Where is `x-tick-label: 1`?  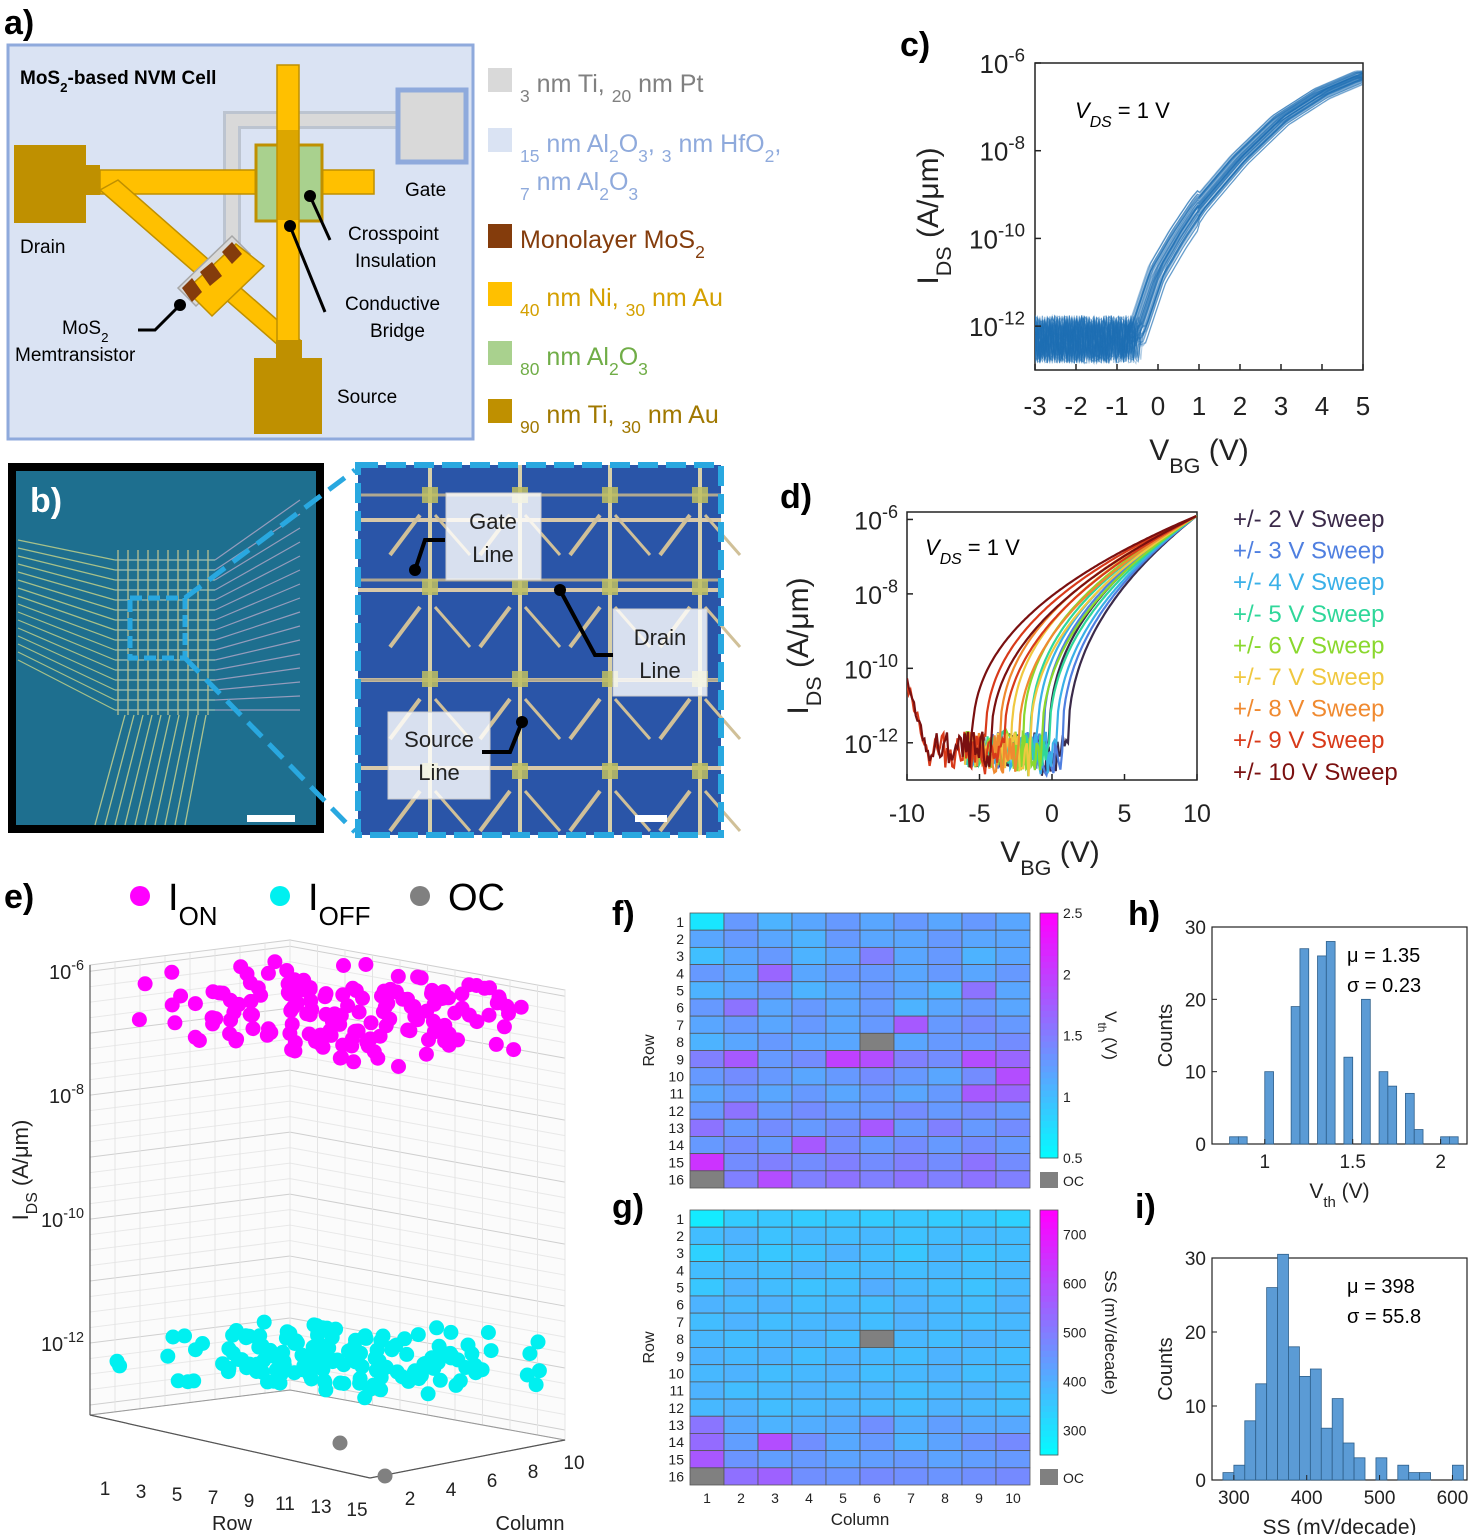 x-tick-label: 1 is located at coordinates (1199, 406).